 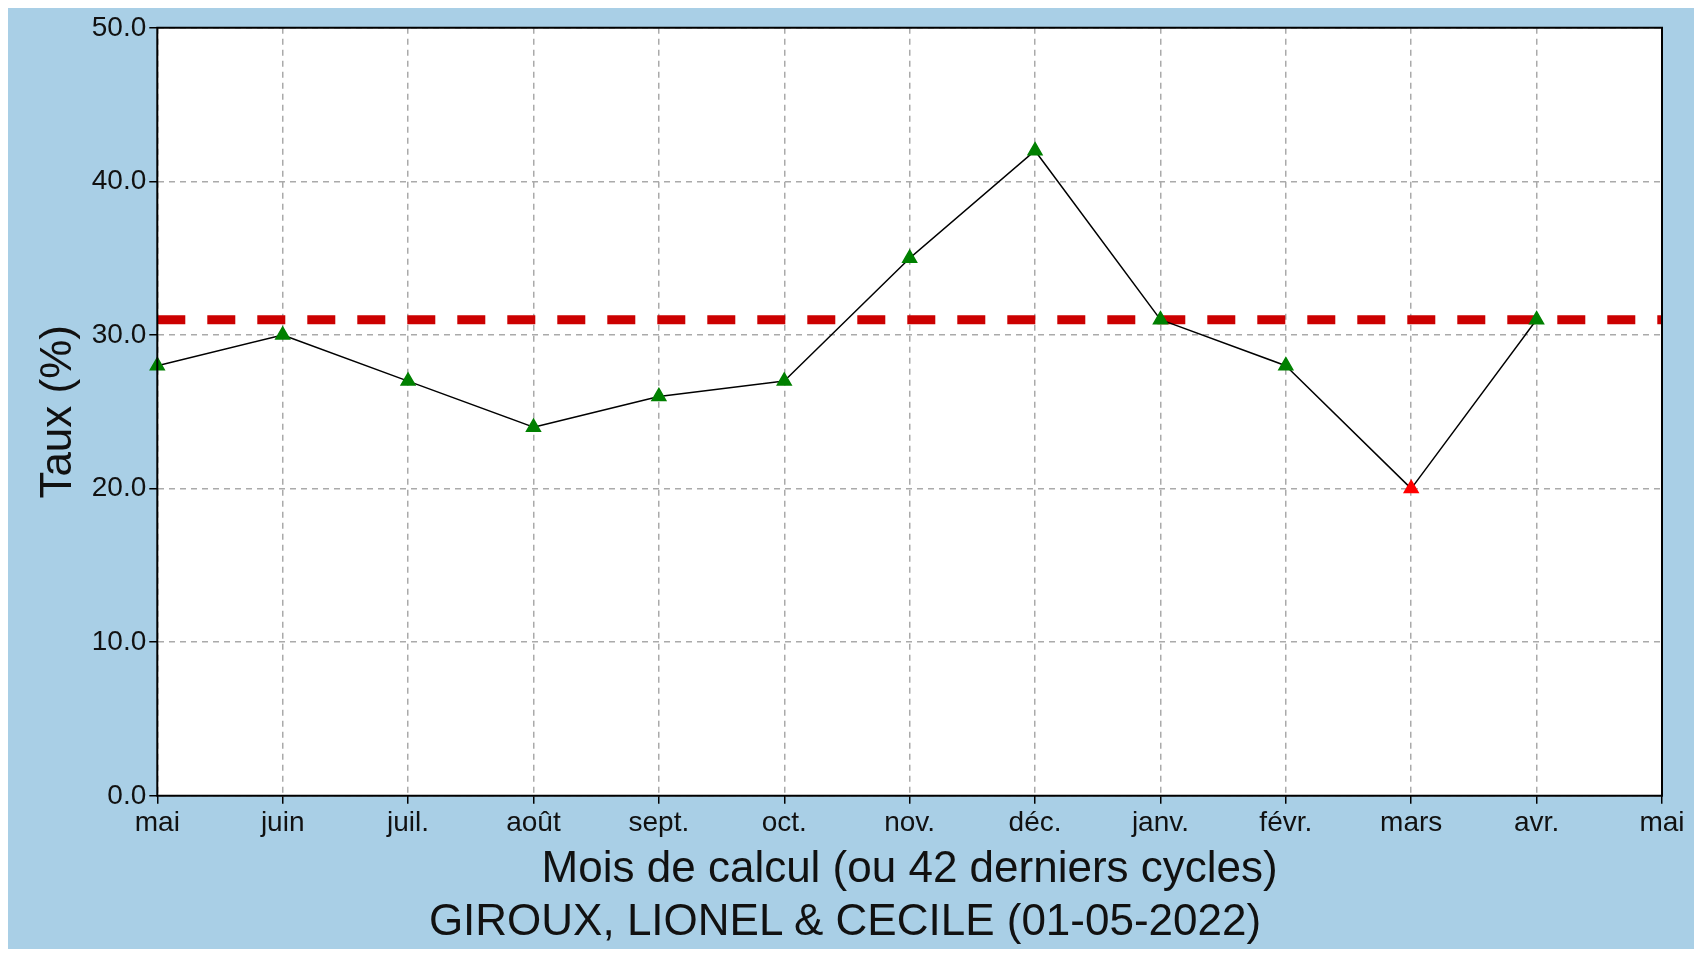 What do you see at coordinates (119, 333) in the screenshot?
I see `y-tick-label: 30.0` at bounding box center [119, 333].